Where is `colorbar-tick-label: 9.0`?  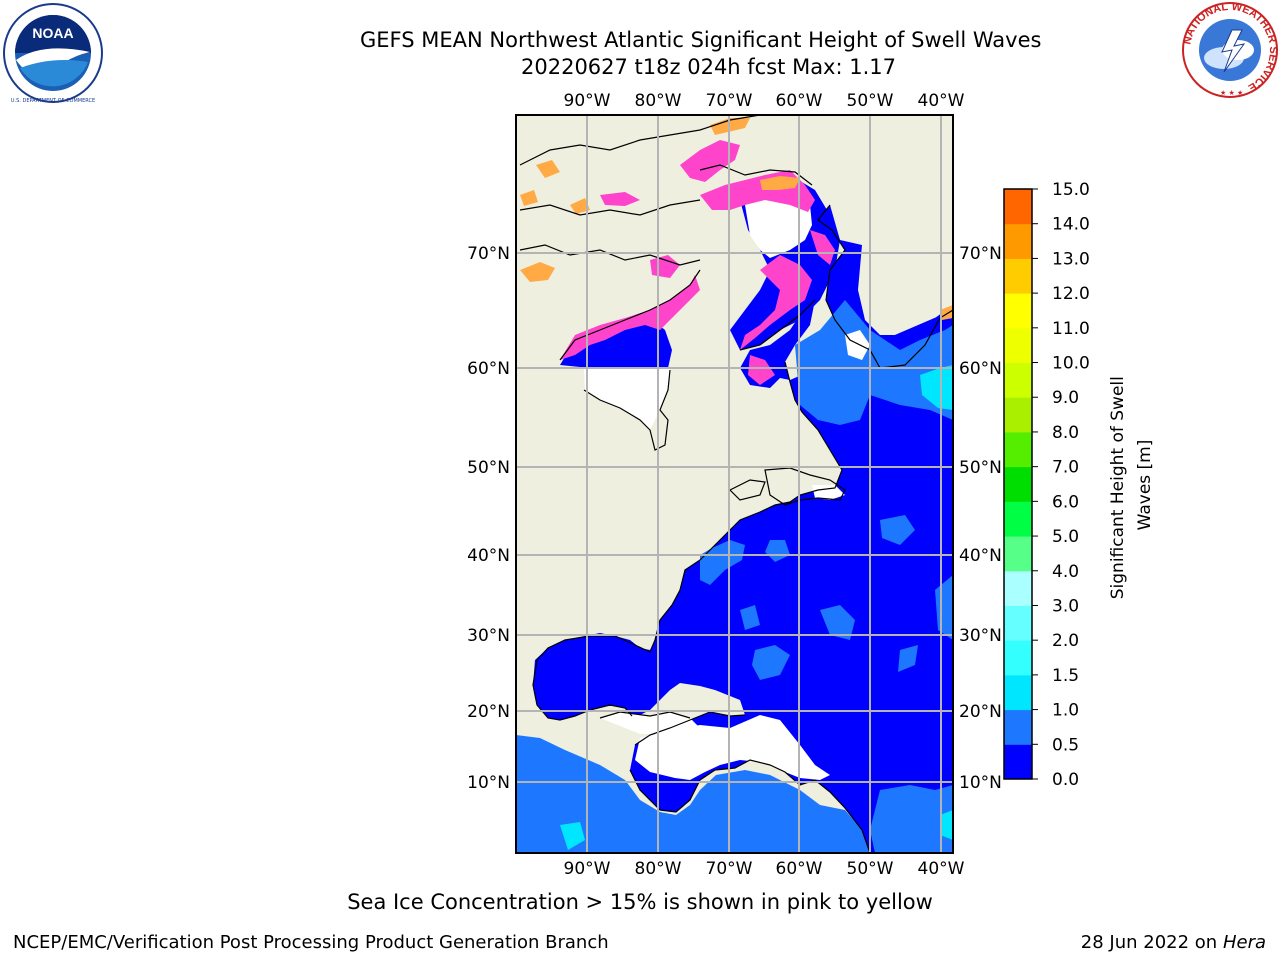 colorbar-tick-label: 9.0 is located at coordinates (1065, 398).